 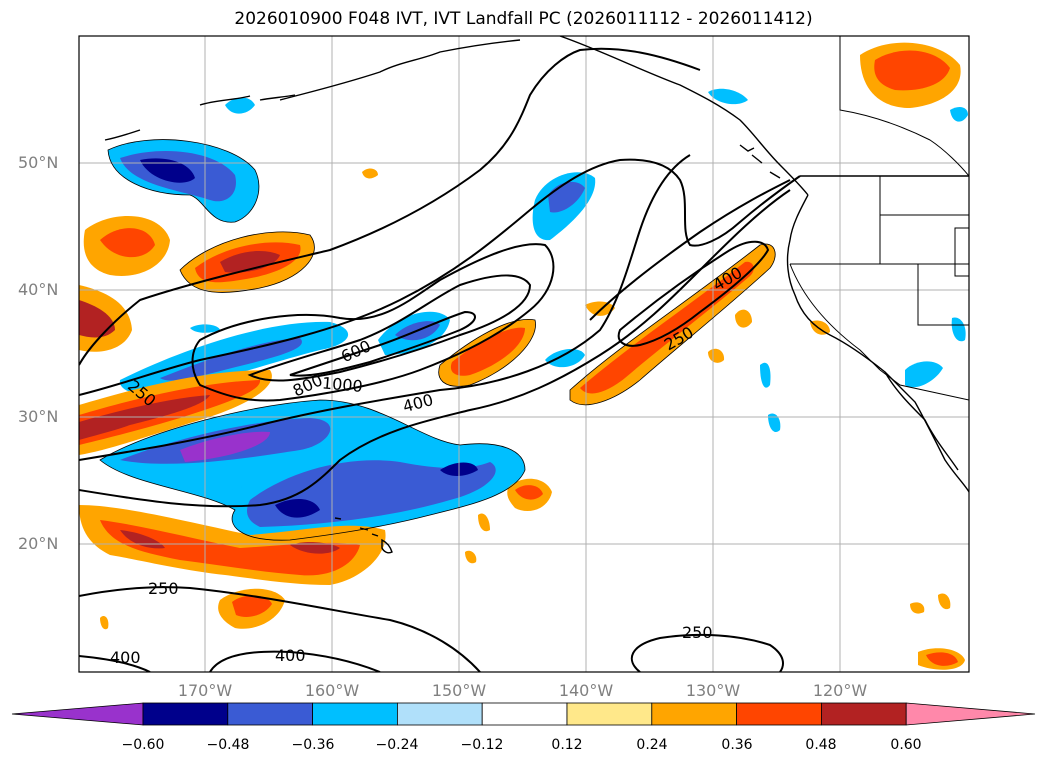 I want to click on ivt-600-loop, so click(x=373, y=322).